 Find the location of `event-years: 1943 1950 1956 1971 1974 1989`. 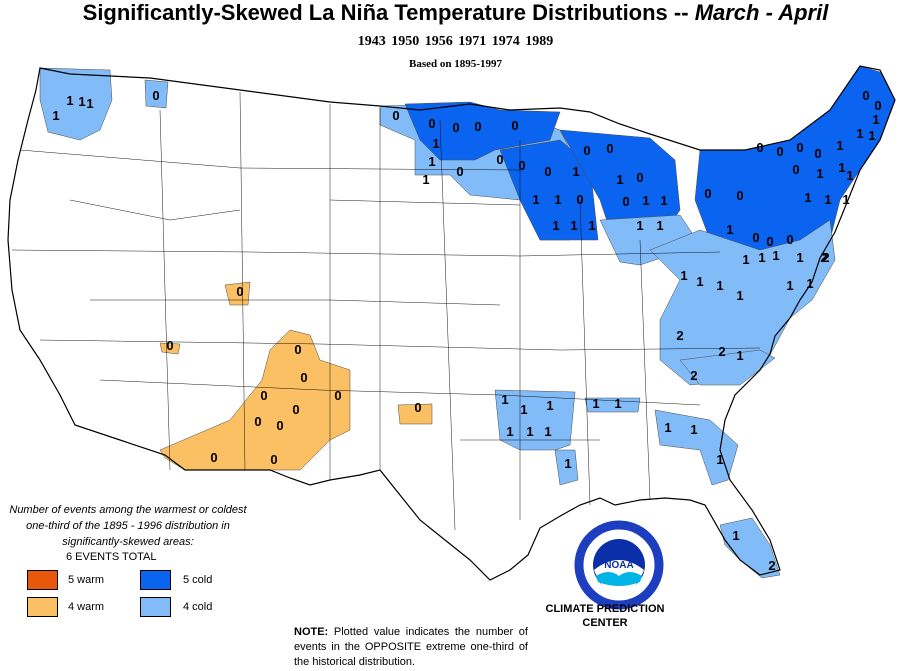

event-years: 1943 1950 1956 1971 1974 1989 is located at coordinates (455, 41).